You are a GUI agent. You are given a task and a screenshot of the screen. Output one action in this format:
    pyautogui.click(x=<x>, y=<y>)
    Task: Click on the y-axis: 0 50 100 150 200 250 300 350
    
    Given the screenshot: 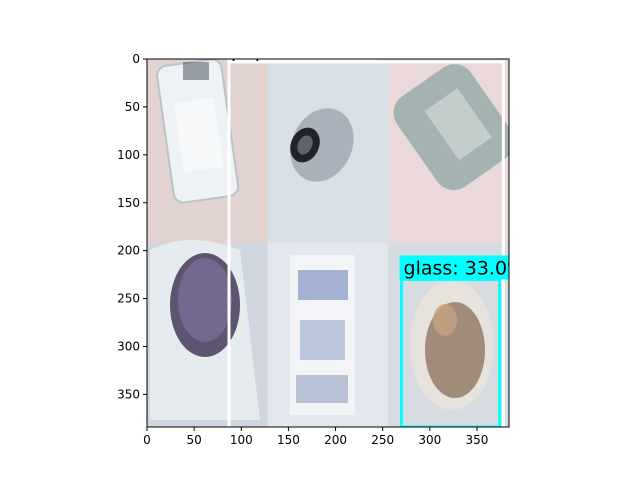 What is the action you would take?
    pyautogui.click(x=132, y=226)
    